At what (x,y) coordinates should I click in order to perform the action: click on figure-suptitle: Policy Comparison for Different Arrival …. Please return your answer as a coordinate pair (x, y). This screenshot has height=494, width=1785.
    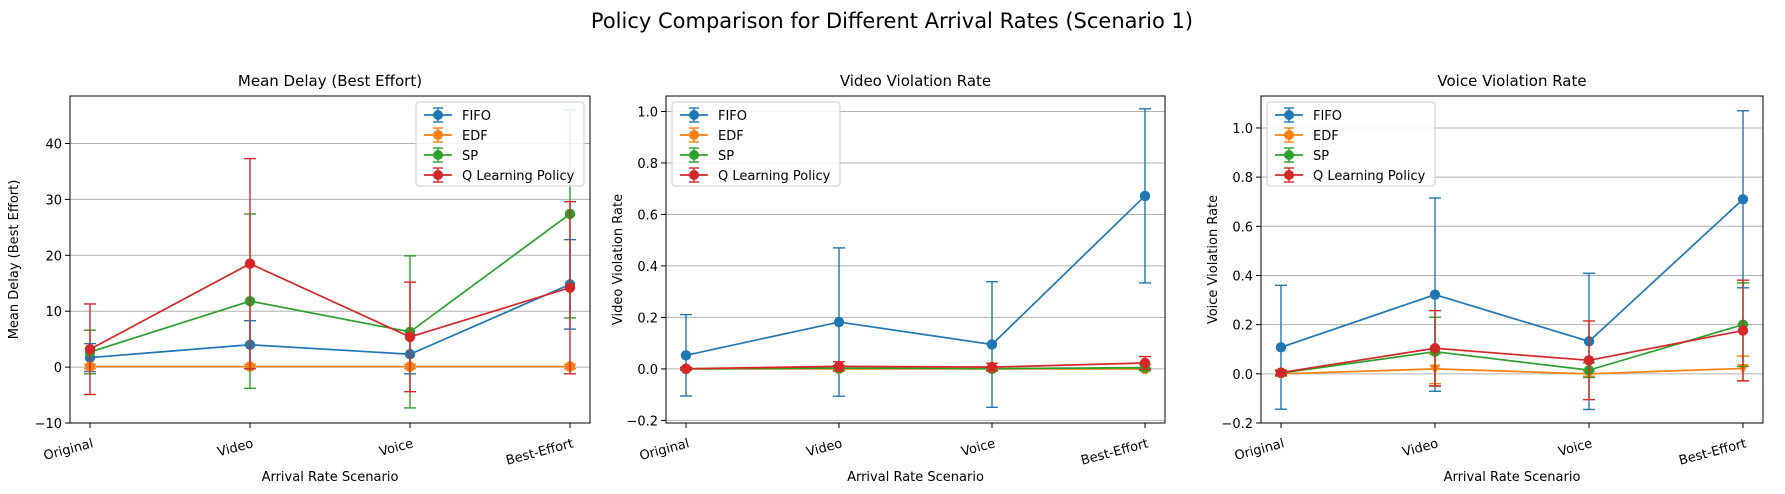
    Looking at the image, I should click on (892, 21).